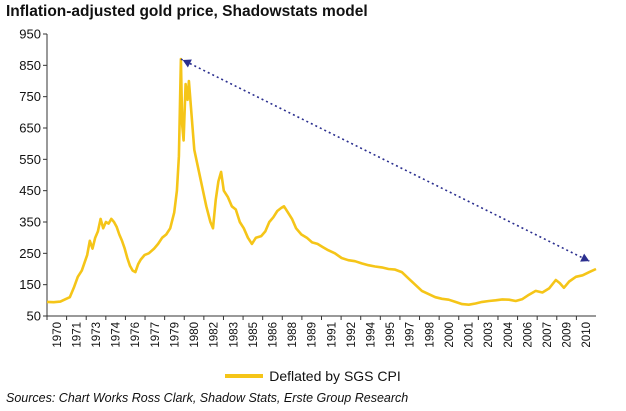  What do you see at coordinates (273, 335) in the screenshot?
I see `x-tick-label: 1986` at bounding box center [273, 335].